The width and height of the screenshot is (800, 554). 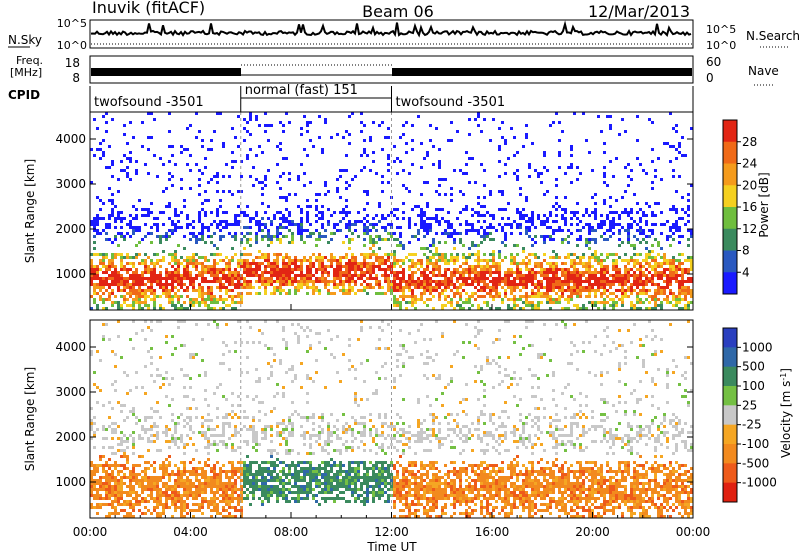 I want to click on power-colorbar-swatch, so click(x=730, y=174).